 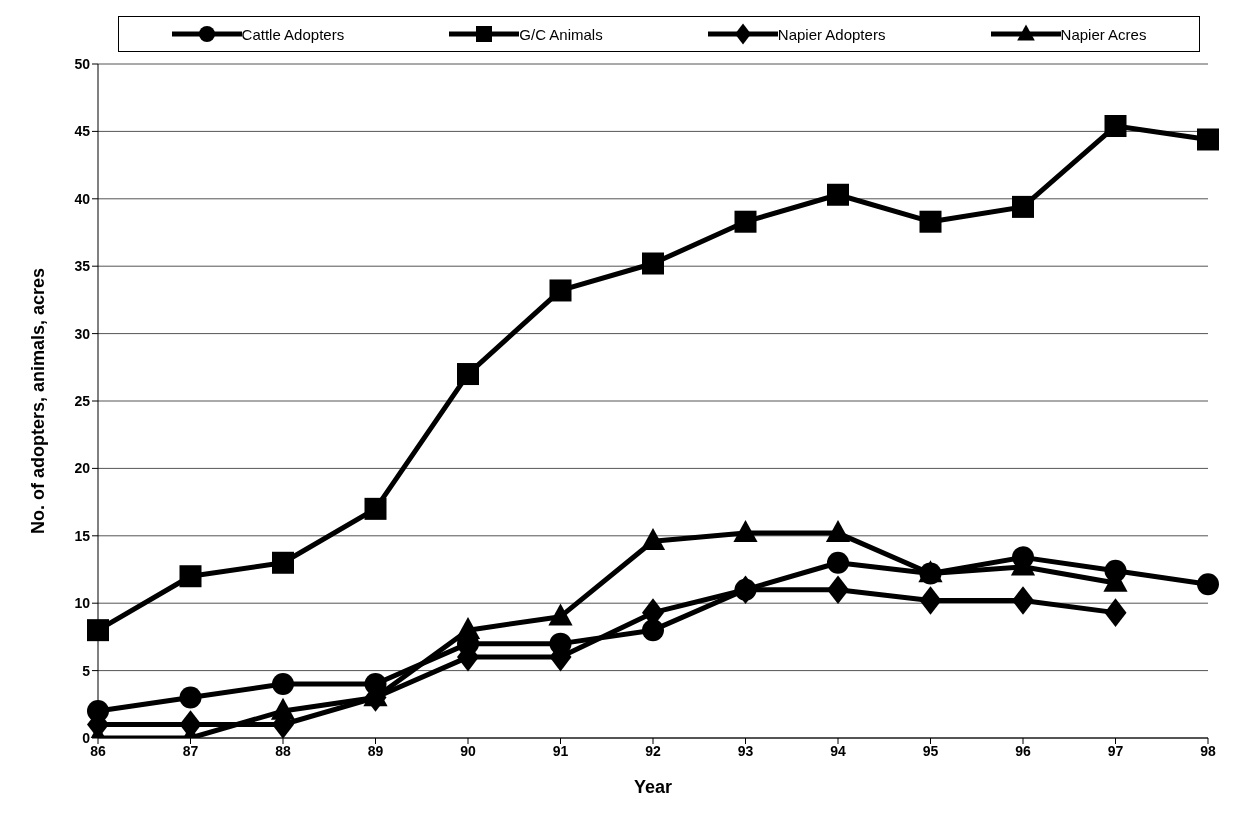 What do you see at coordinates (560, 34) in the screenshot?
I see `legend-label: G/C Animals` at bounding box center [560, 34].